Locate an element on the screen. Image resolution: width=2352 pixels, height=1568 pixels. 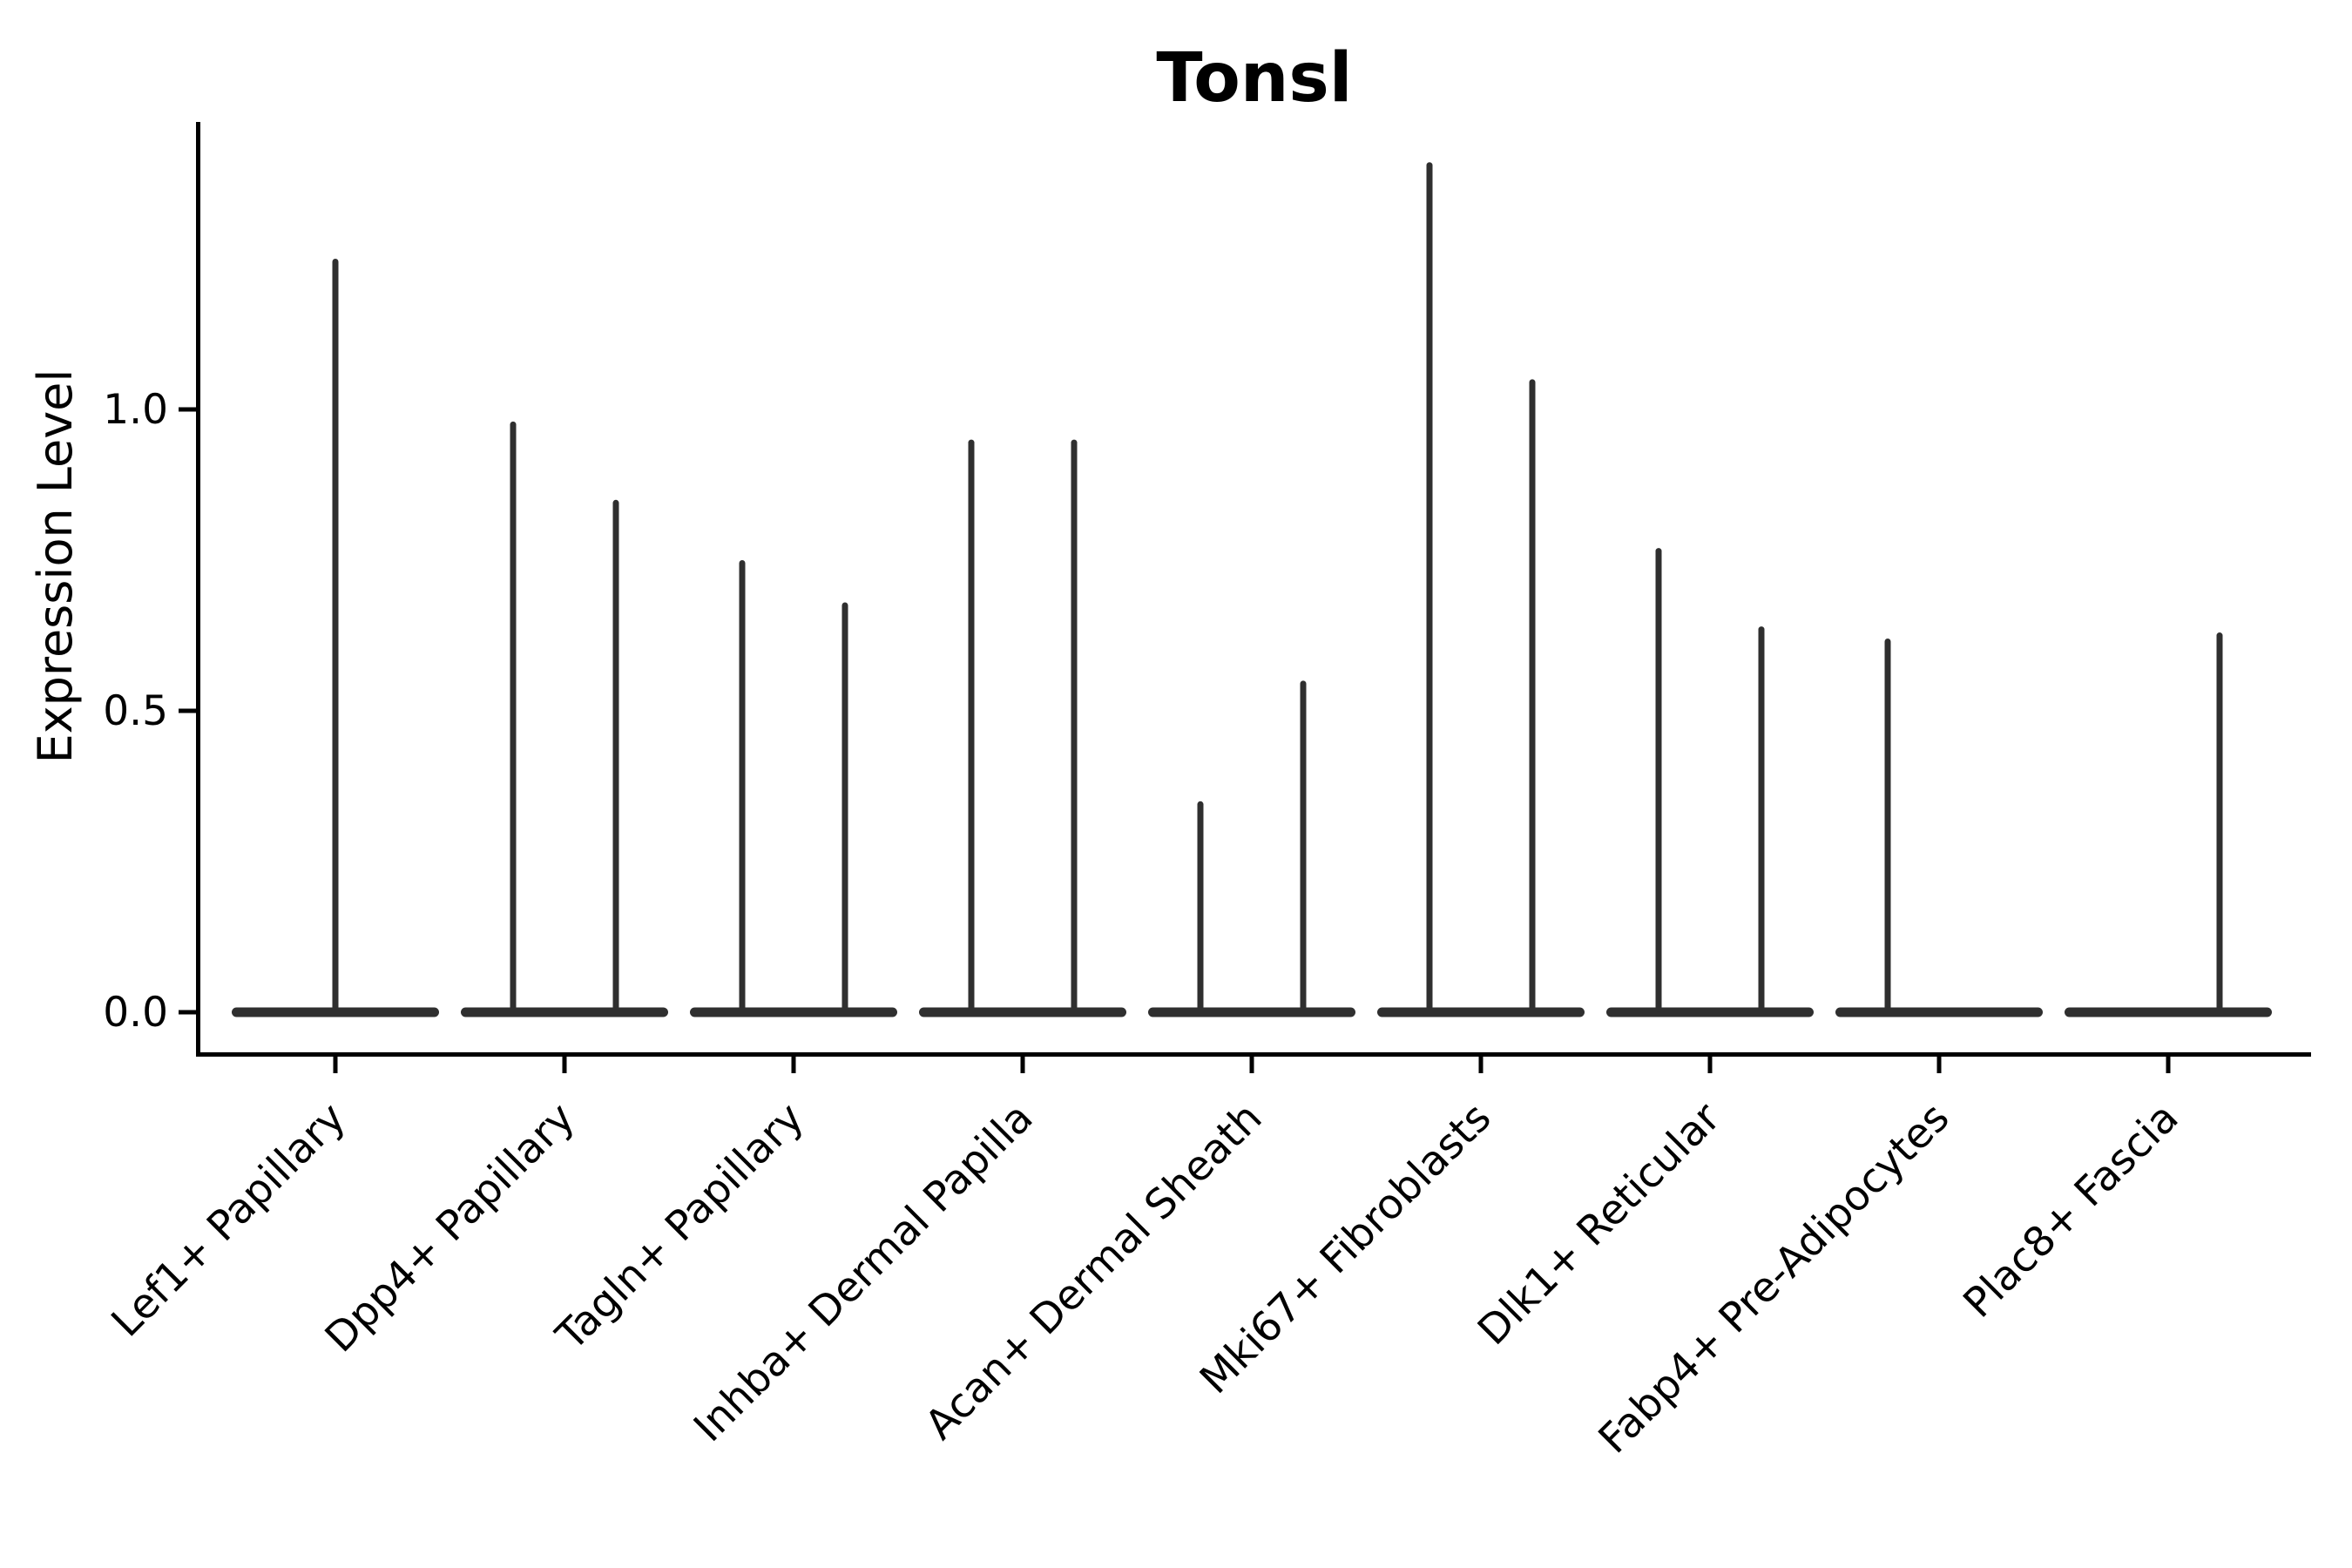
x-axis-spine is located at coordinates (1253, 1054).